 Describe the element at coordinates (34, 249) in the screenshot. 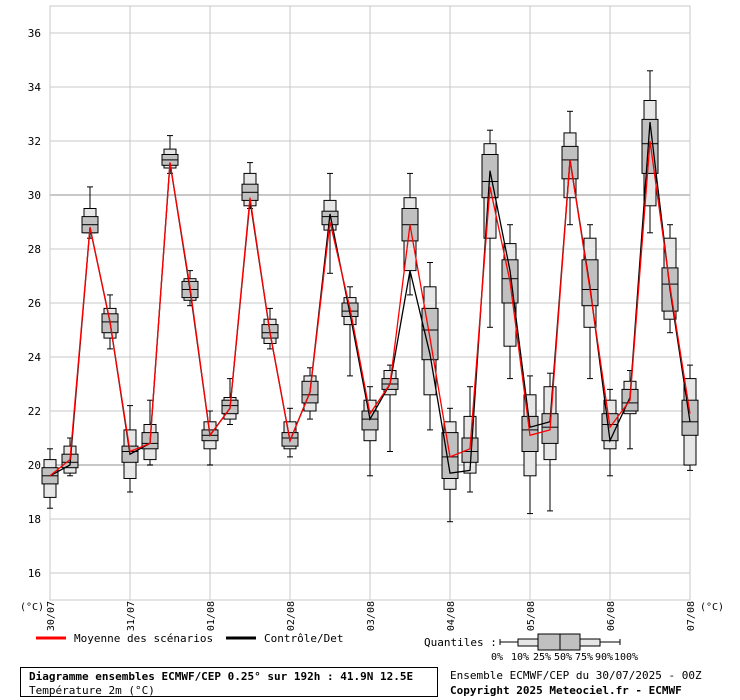

I see `y-tick-label: 28` at that location.